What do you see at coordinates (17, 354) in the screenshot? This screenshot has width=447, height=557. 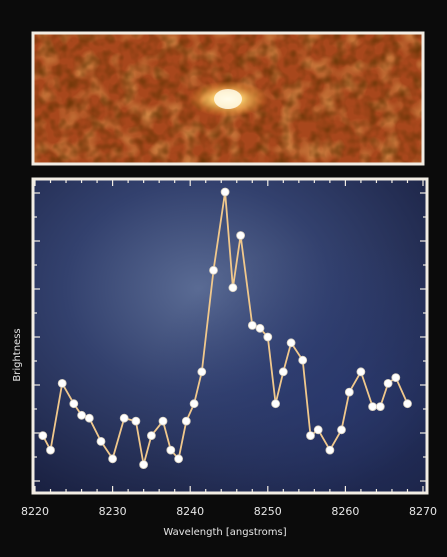 I see `y-axis-label: Brightness` at bounding box center [17, 354].